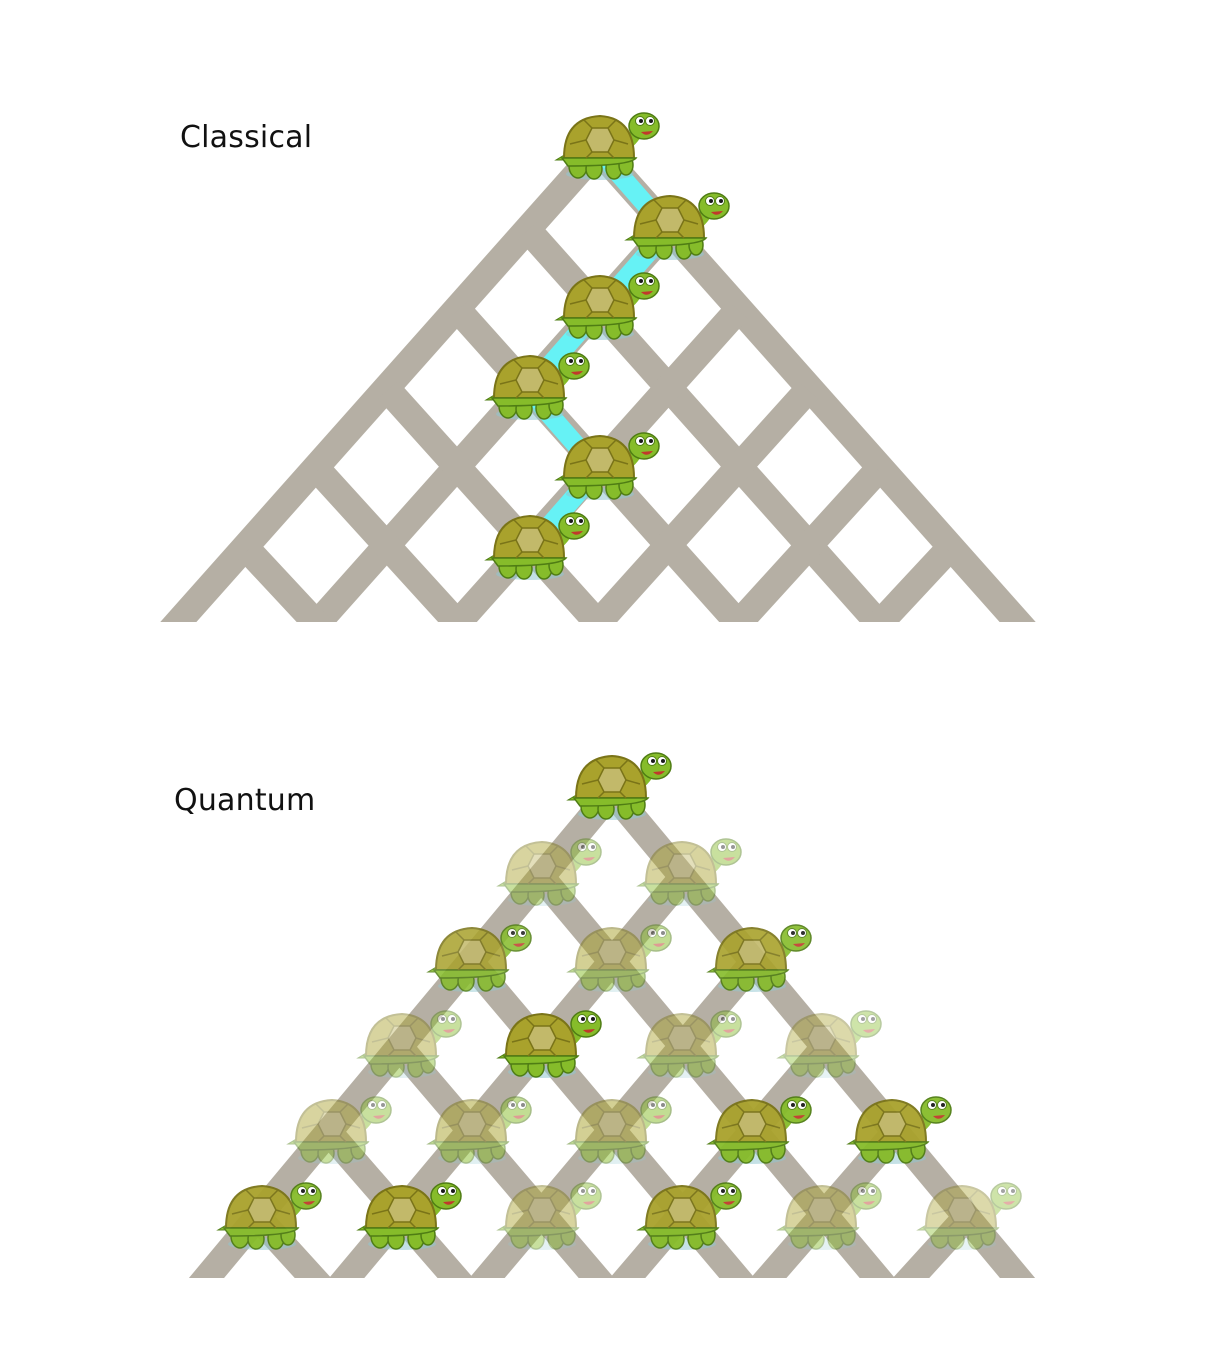 The image size is (1232, 1360). Describe the element at coordinates (246, 137) in the screenshot. I see `classical-title: Classical` at that location.